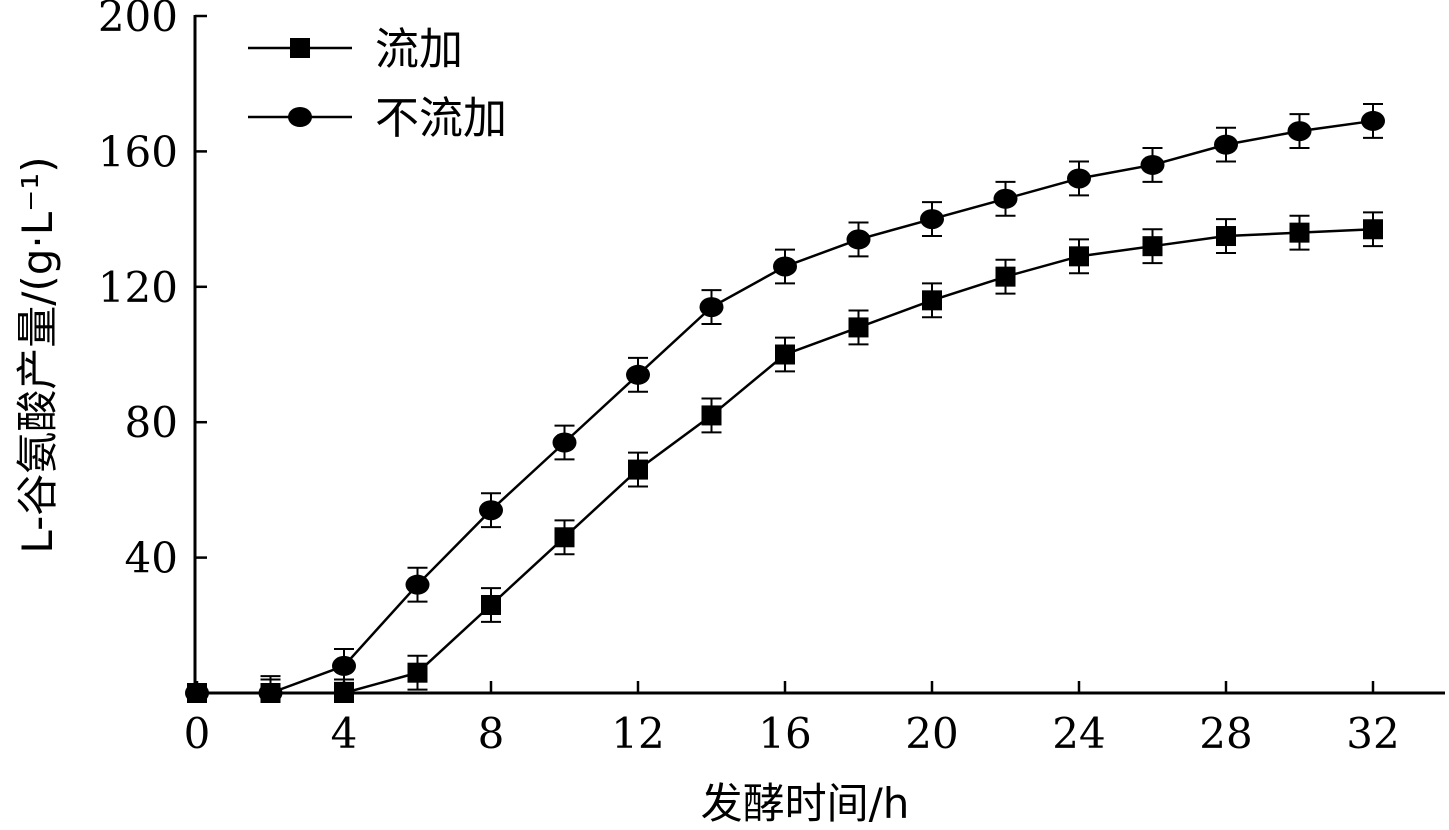 The width and height of the screenshot is (1449, 830). I want to click on x-tick-label: 4, so click(344, 733).